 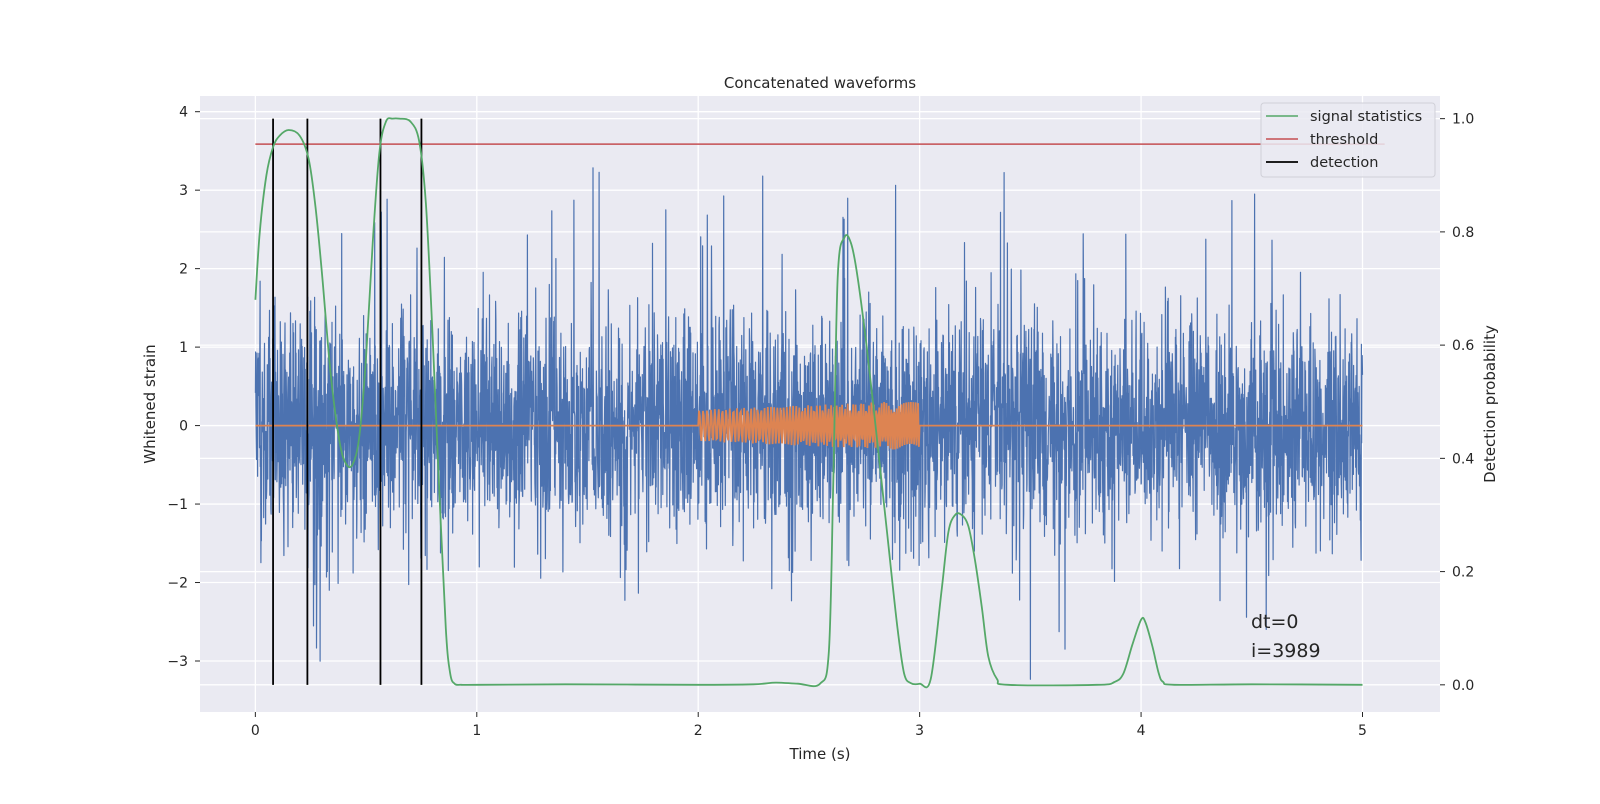 I want to click on y-tick-label: 2, so click(x=183, y=270).